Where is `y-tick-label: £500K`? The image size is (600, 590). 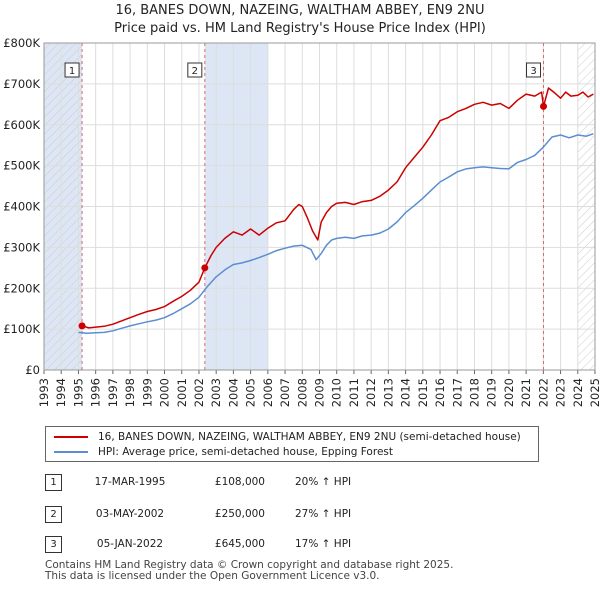 y-tick-label: £500K is located at coordinates (21, 166).